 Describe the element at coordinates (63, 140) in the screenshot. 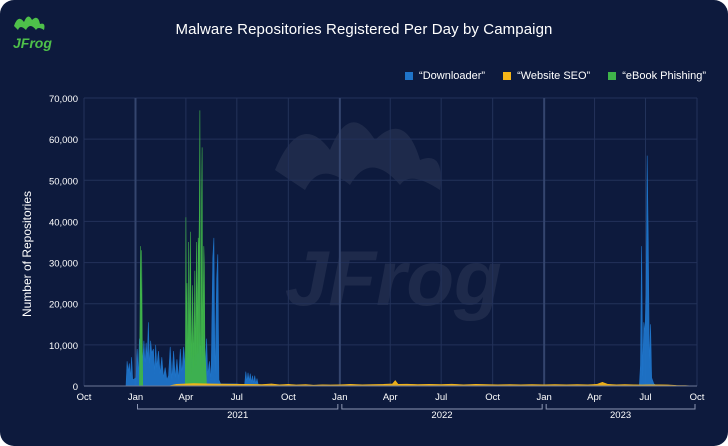

I see `y-tick-label: 60,000` at that location.